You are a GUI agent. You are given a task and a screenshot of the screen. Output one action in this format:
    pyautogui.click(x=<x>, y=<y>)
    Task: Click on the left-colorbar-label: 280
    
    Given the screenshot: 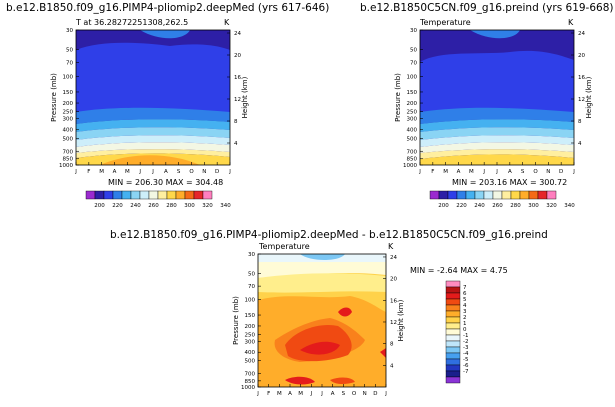 What is the action you would take?
    pyautogui.click(x=171, y=206)
    